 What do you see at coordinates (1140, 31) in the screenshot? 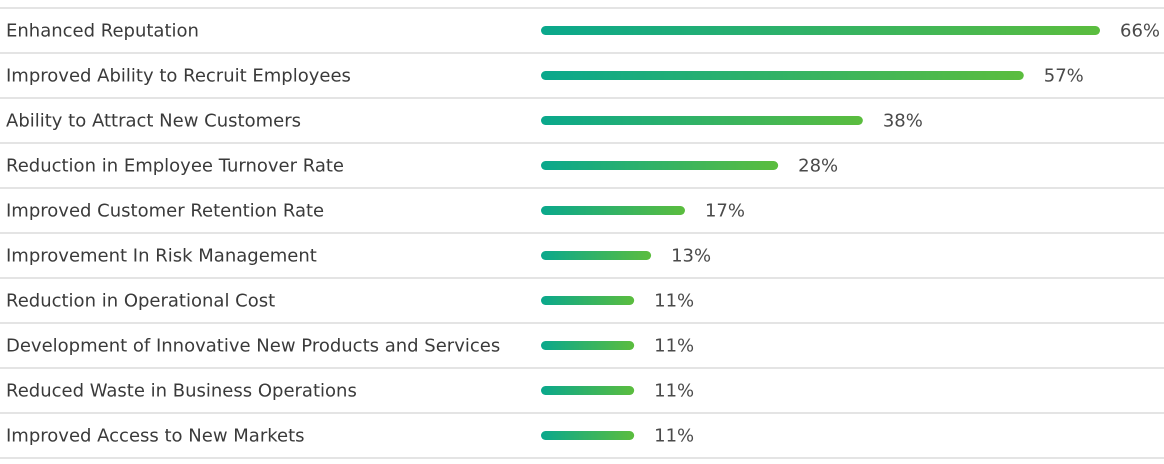
I see `value-label: 66%` at bounding box center [1140, 31].